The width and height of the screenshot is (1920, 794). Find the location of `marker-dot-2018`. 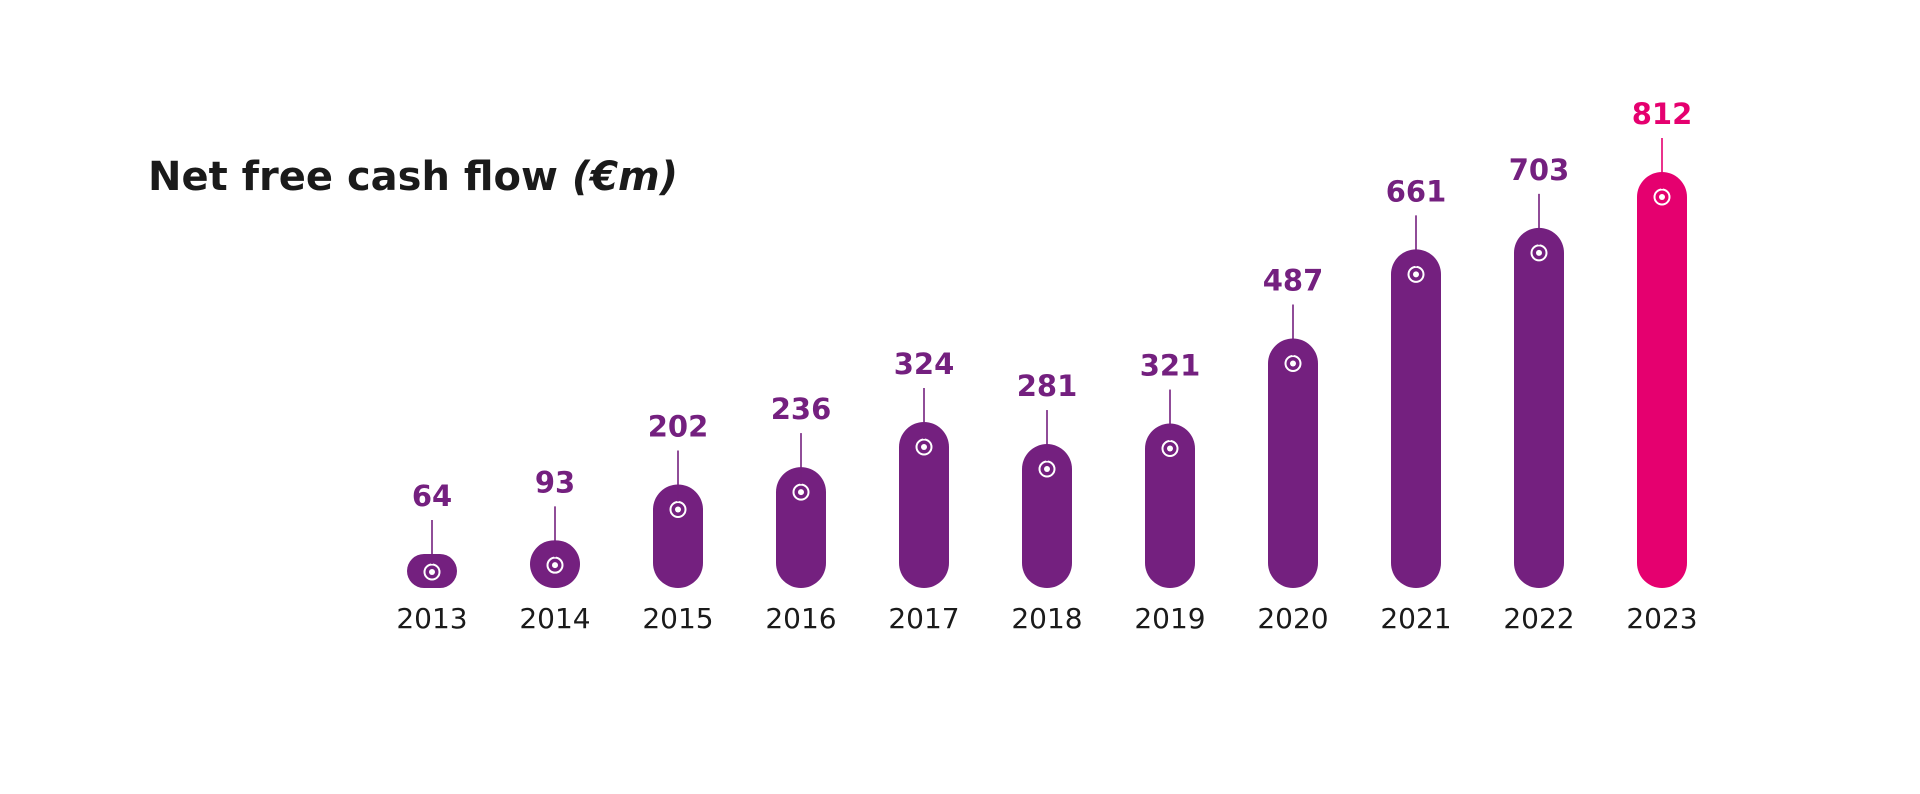

marker-dot-2018 is located at coordinates (1047, 469).